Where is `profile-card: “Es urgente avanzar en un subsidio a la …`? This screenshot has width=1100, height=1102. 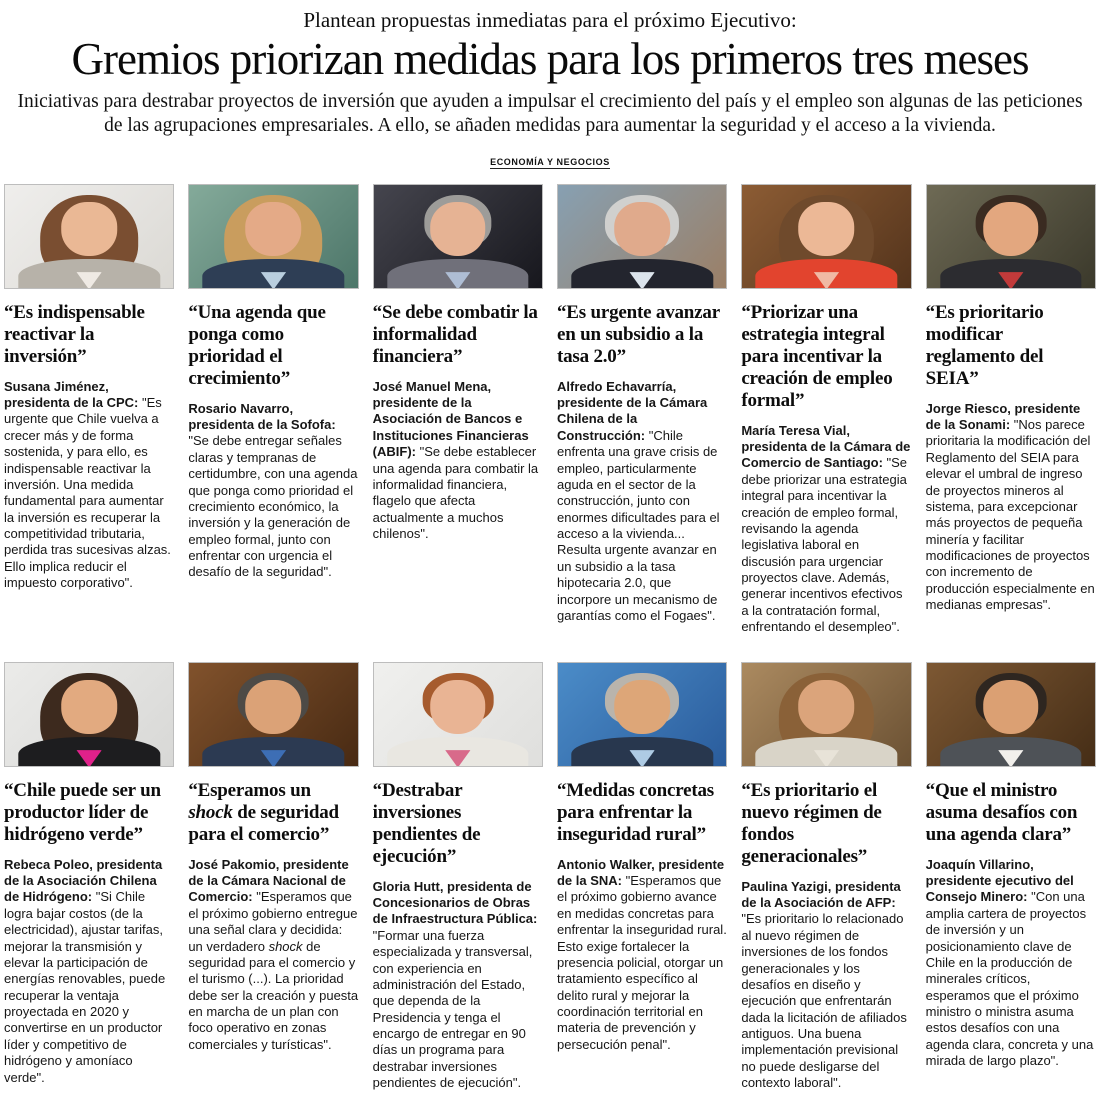
profile-card: “Es urgente avanzar en un subsidio a la … is located at coordinates (642, 409).